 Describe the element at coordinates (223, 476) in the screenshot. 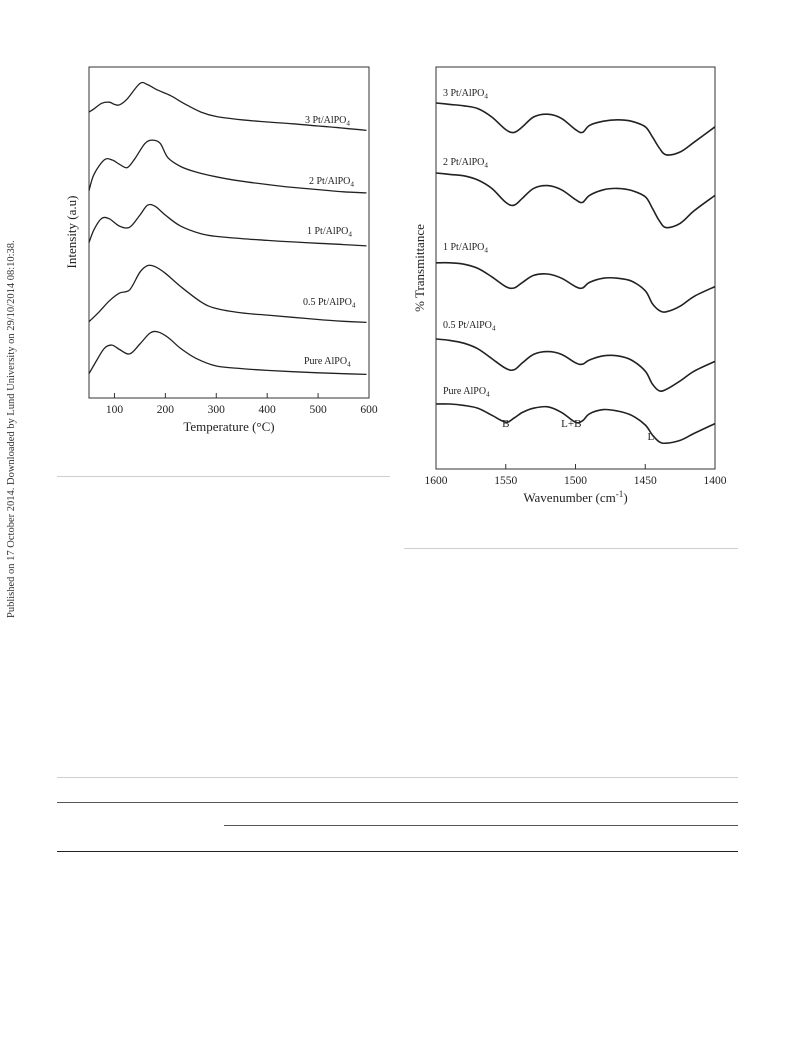

I see `figure1-caption-rule` at that location.